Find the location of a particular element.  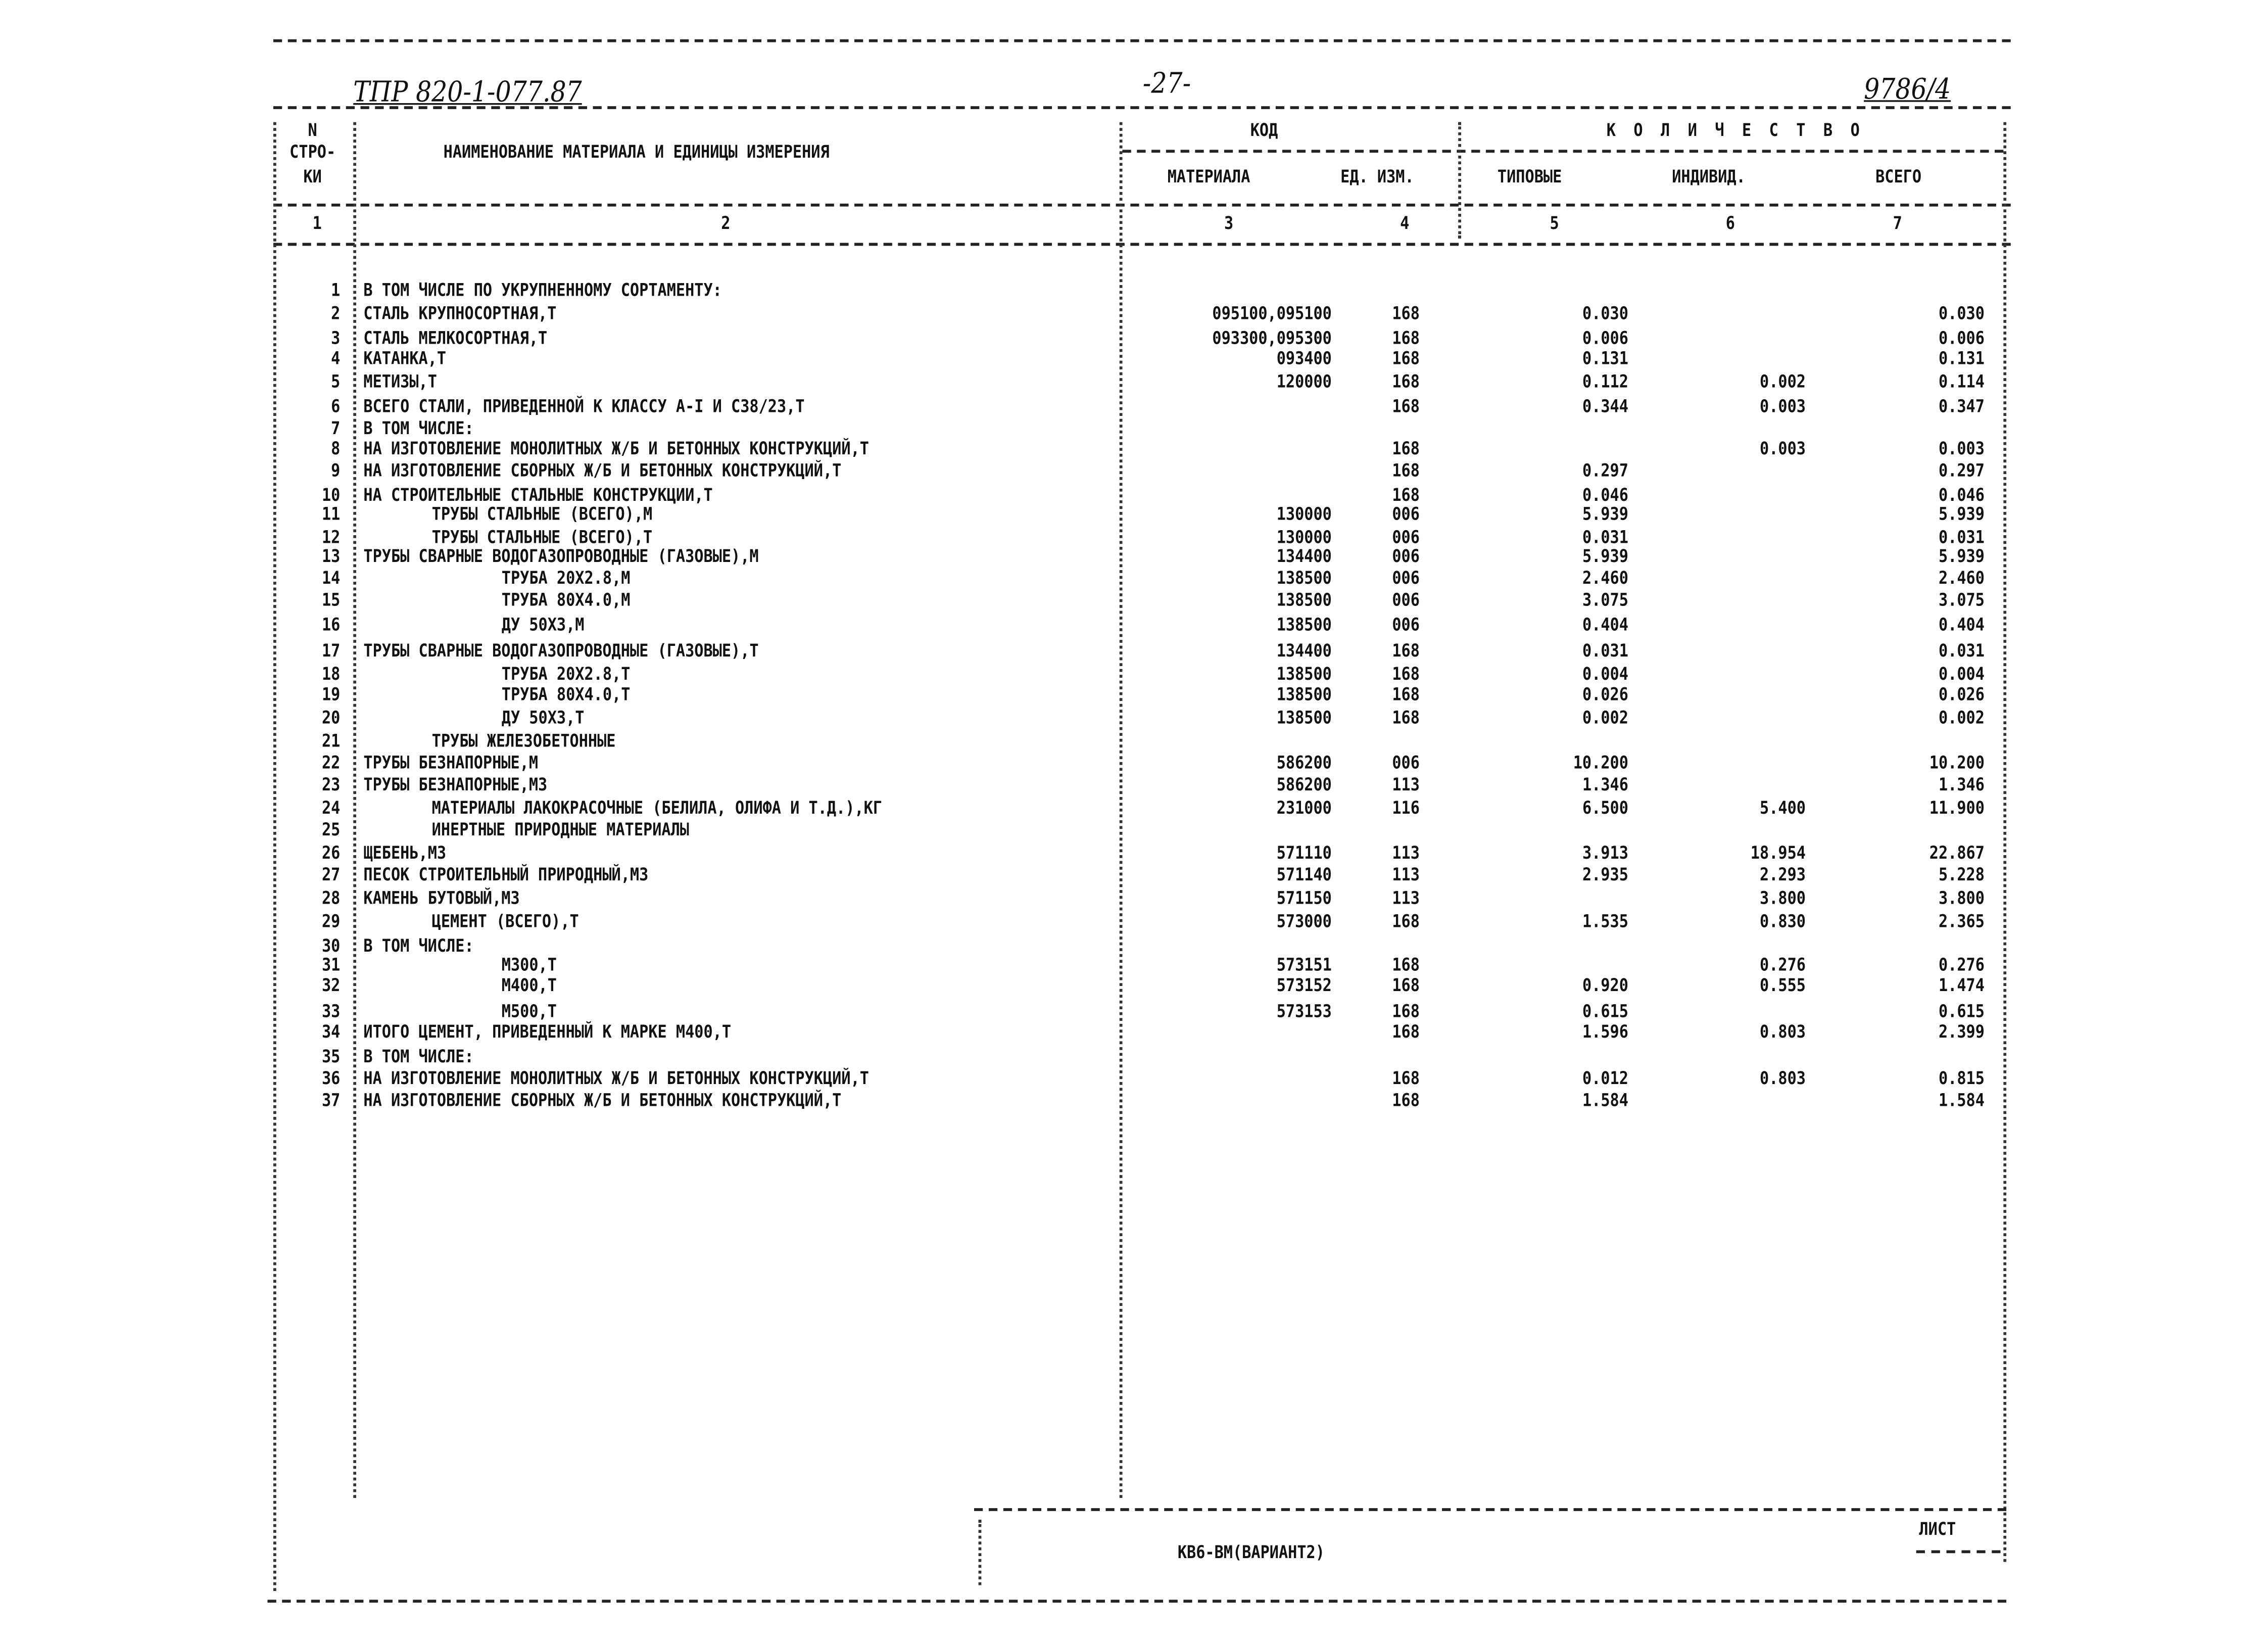

material-name: В ТОМ ЧИСЛЕ: is located at coordinates (418, 429).